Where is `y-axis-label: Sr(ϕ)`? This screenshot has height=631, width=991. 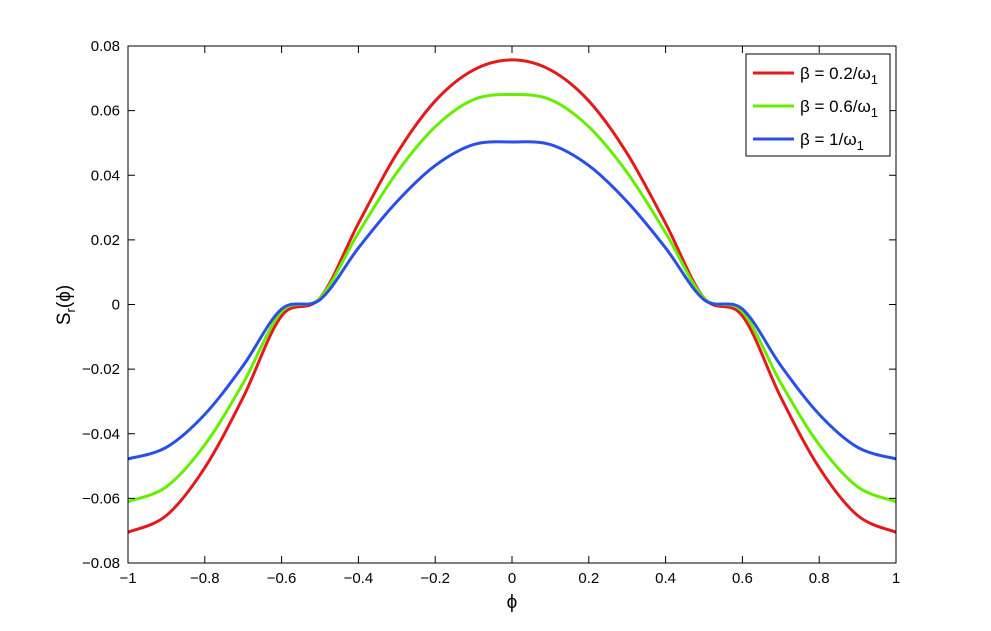
y-axis-label: Sr(ϕ) is located at coordinates (66, 305).